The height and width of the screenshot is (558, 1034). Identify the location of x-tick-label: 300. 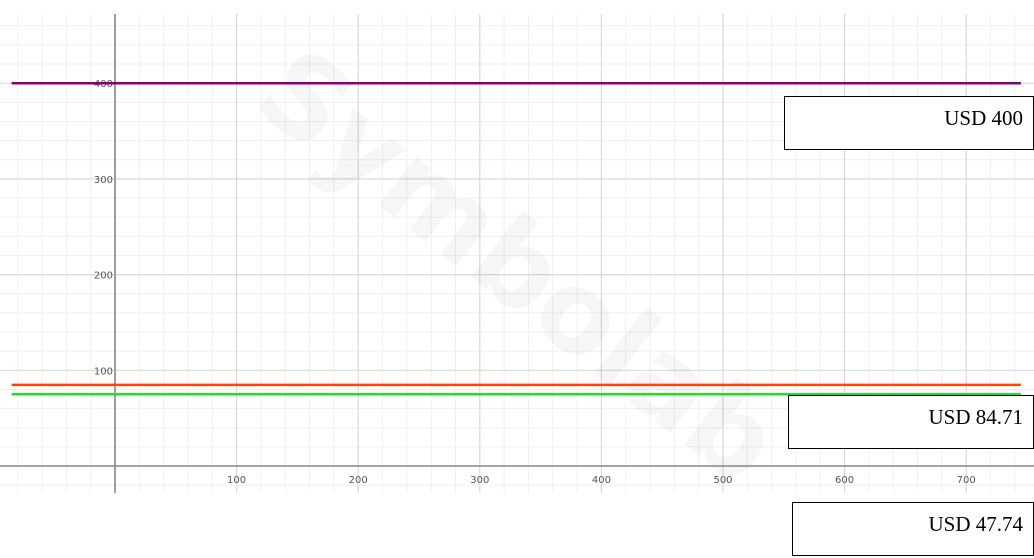
(479, 480).